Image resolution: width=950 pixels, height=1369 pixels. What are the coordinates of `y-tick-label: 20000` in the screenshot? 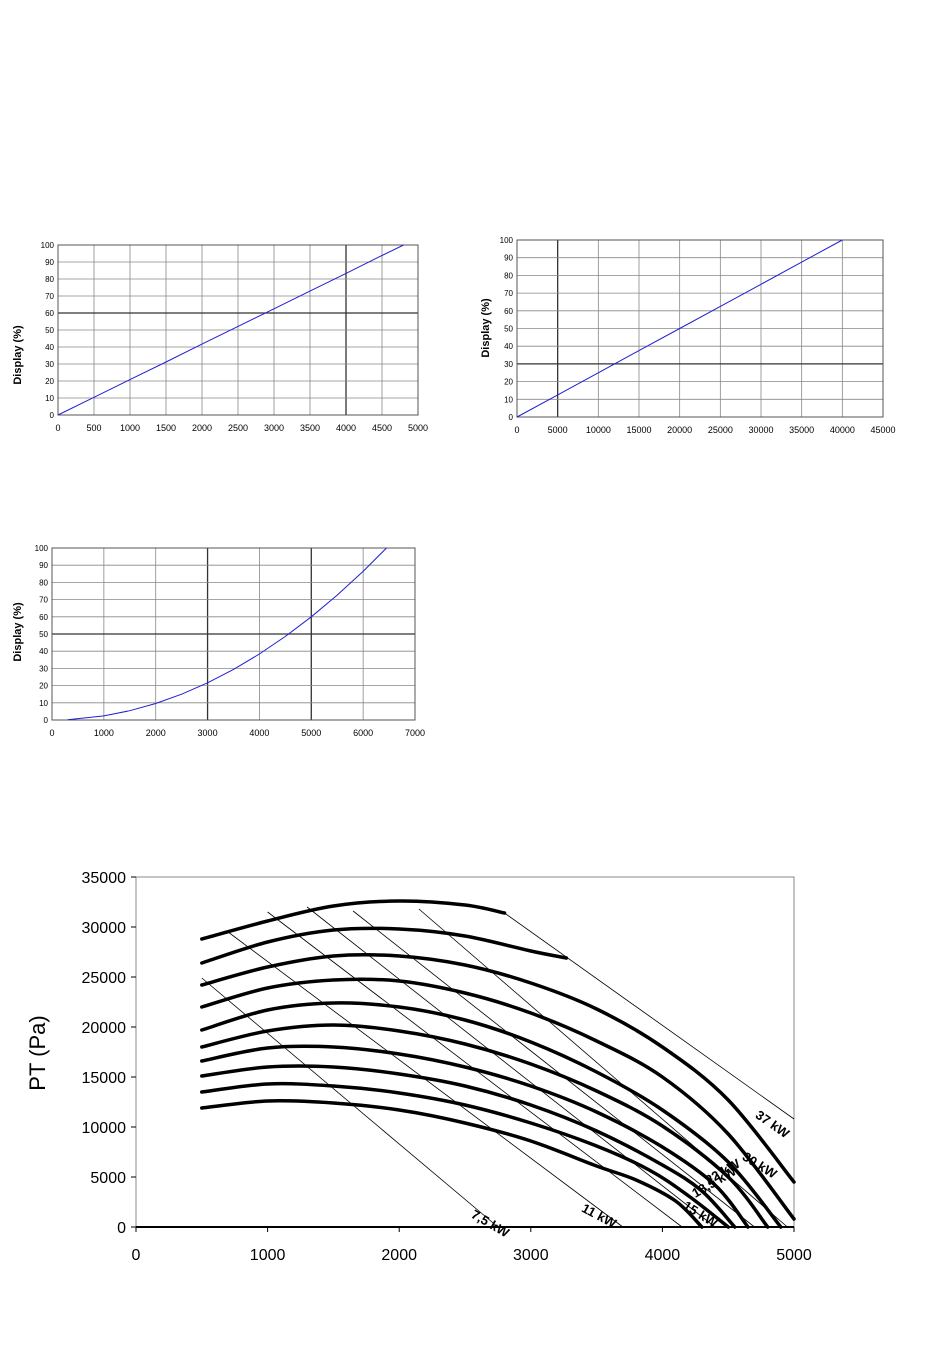 It's located at (104, 1028).